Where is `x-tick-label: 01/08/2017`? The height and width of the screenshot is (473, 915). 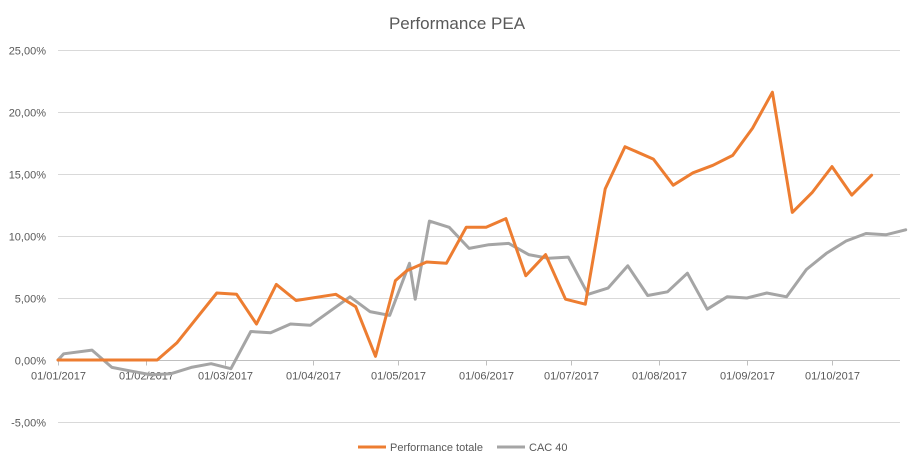 x-tick-label: 01/08/2017 is located at coordinates (659, 377).